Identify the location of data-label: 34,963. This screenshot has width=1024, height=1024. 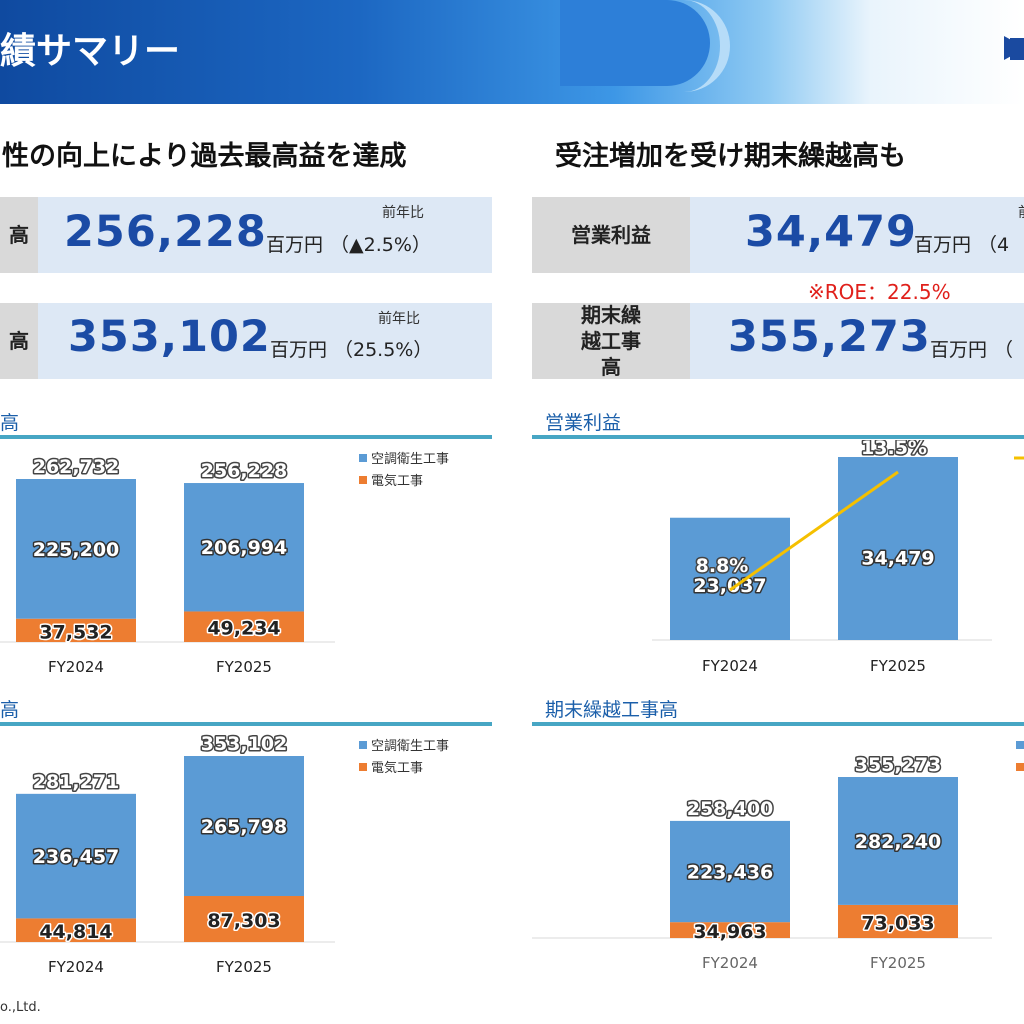
(729, 932).